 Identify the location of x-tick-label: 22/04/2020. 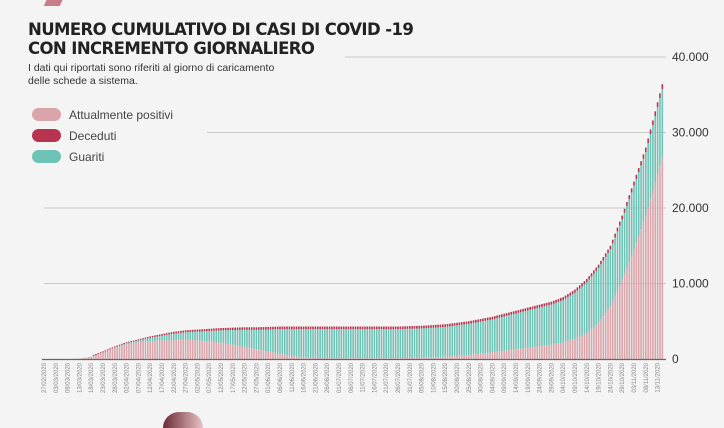
(175, 377).